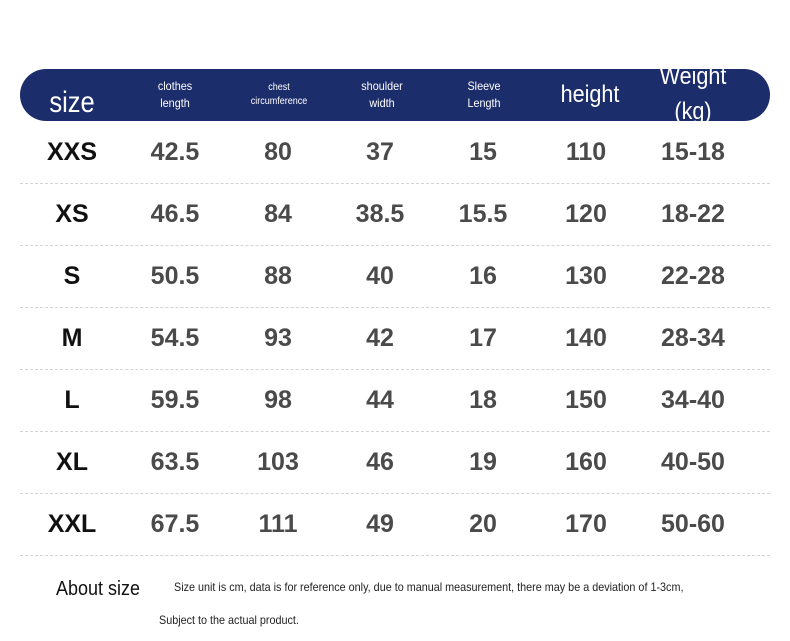 Image resolution: width=790 pixels, height=641 pixels. Describe the element at coordinates (483, 400) in the screenshot. I see `table-cell-sleeve-length: 18` at that location.